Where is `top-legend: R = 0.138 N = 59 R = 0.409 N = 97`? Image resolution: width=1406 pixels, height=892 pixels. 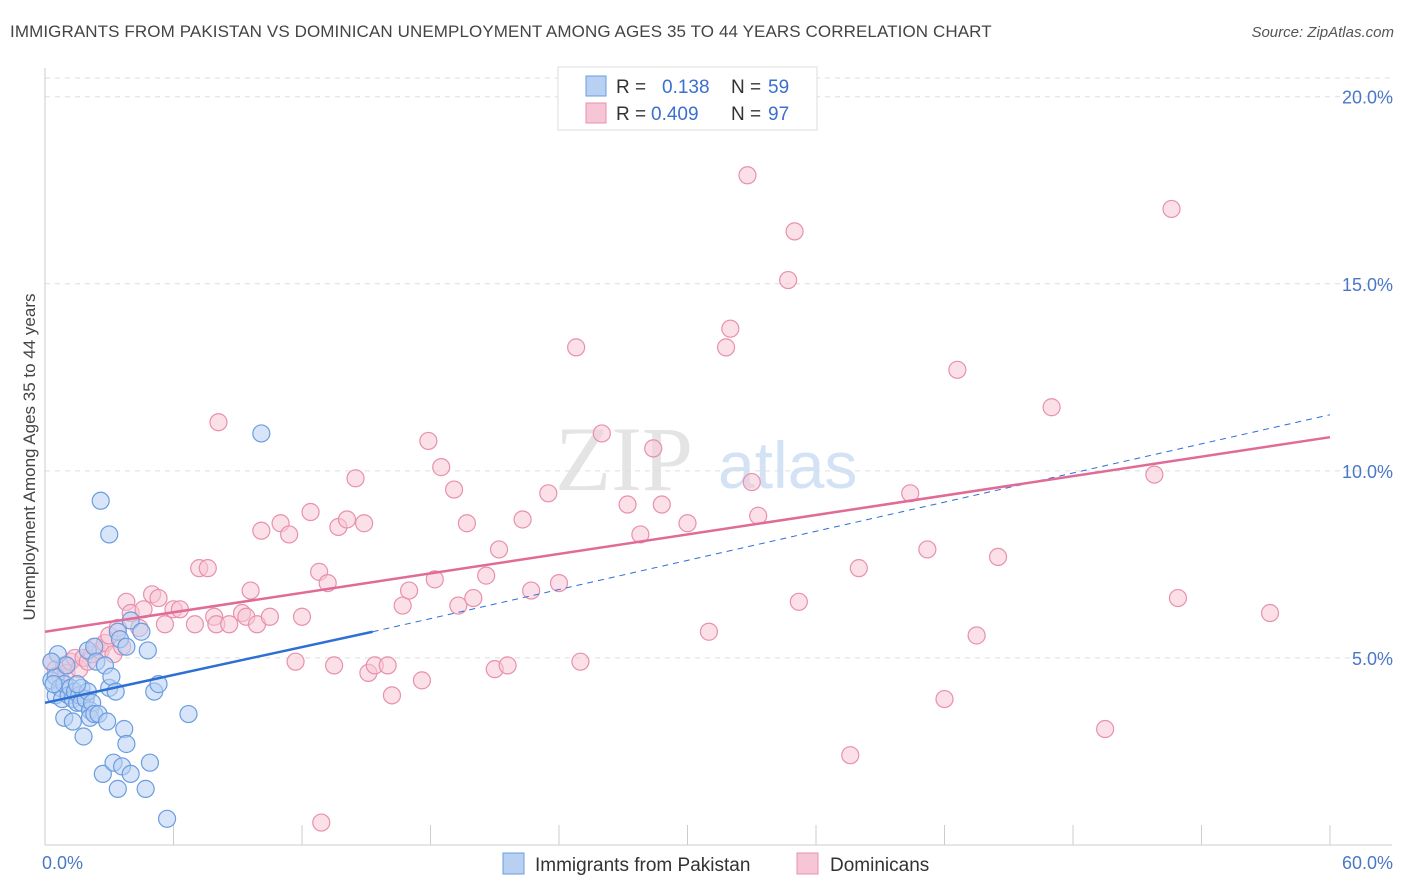
top-legend: R = 0.138 N = 59 R = 0.409 N = 97 is located at coordinates (687, 98).